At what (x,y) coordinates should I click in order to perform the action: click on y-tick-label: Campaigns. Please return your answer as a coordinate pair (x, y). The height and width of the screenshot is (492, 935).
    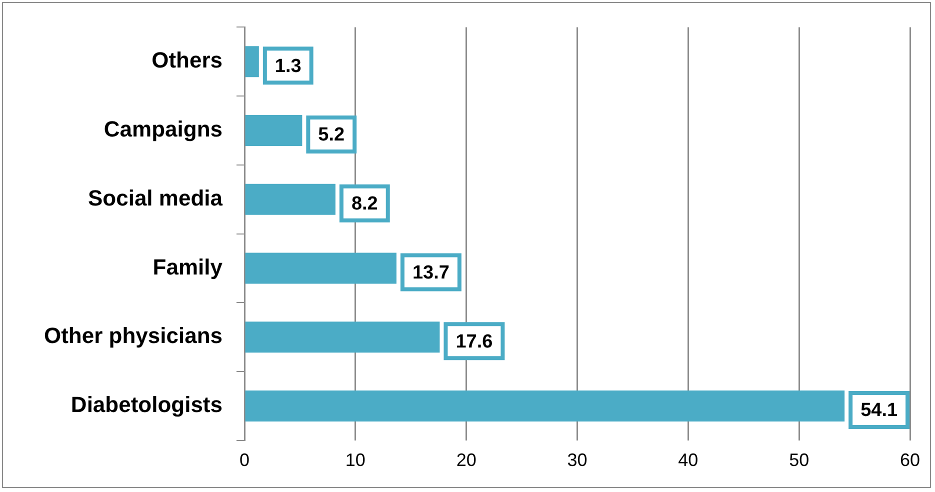
    Looking at the image, I should click on (163, 129).